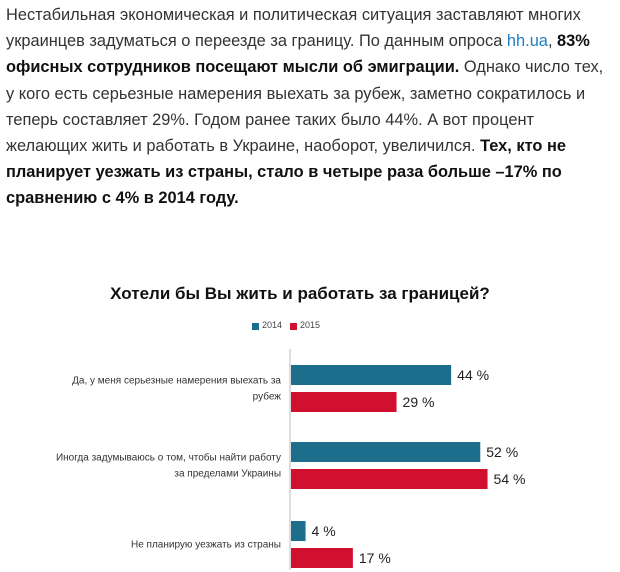  What do you see at coordinates (552, 41) in the screenshot?
I see `article-text-2: ,` at bounding box center [552, 41].